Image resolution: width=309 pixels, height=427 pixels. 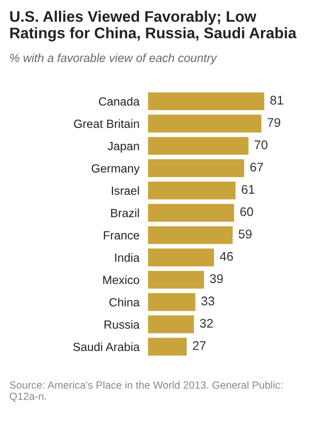 I want to click on y-tick-label: France, so click(x=122, y=235).